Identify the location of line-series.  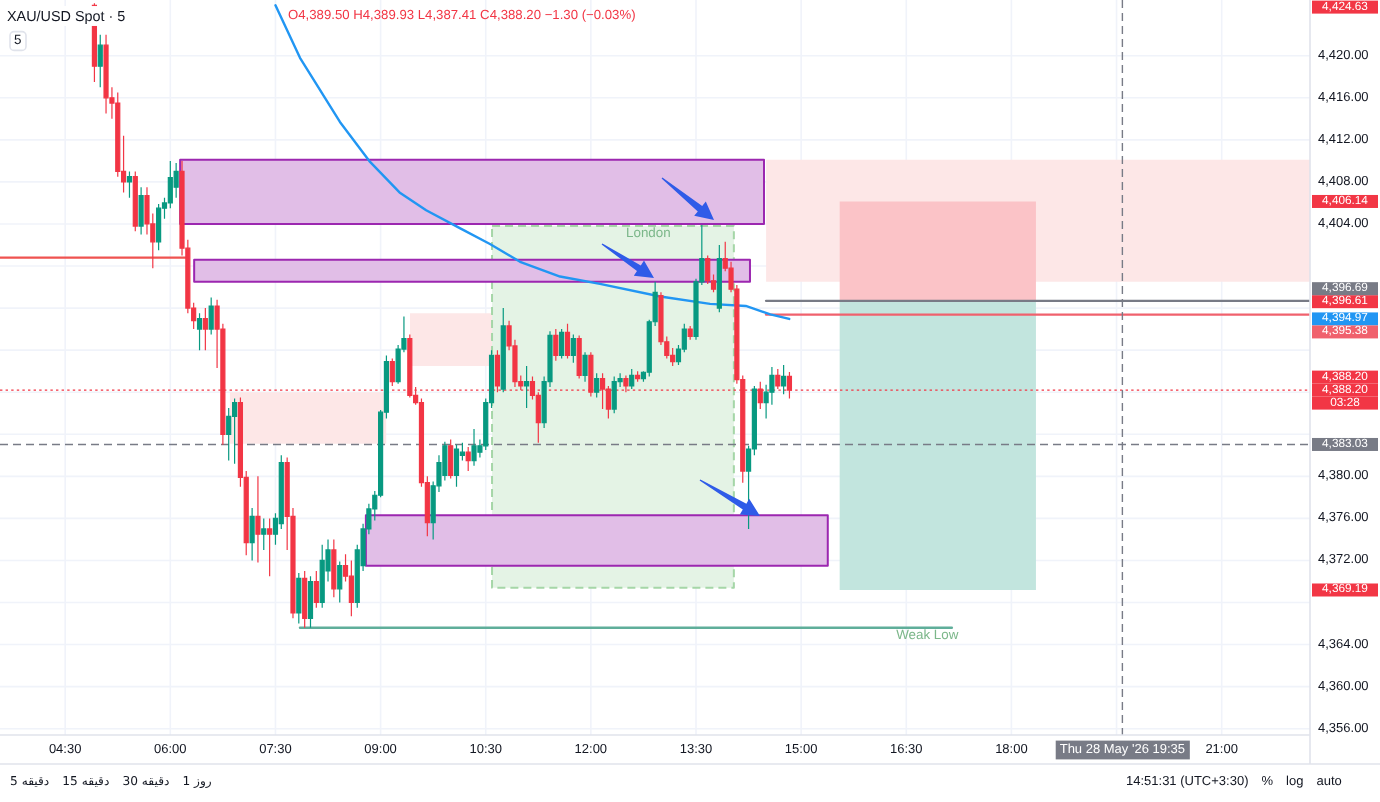
(532, 162).